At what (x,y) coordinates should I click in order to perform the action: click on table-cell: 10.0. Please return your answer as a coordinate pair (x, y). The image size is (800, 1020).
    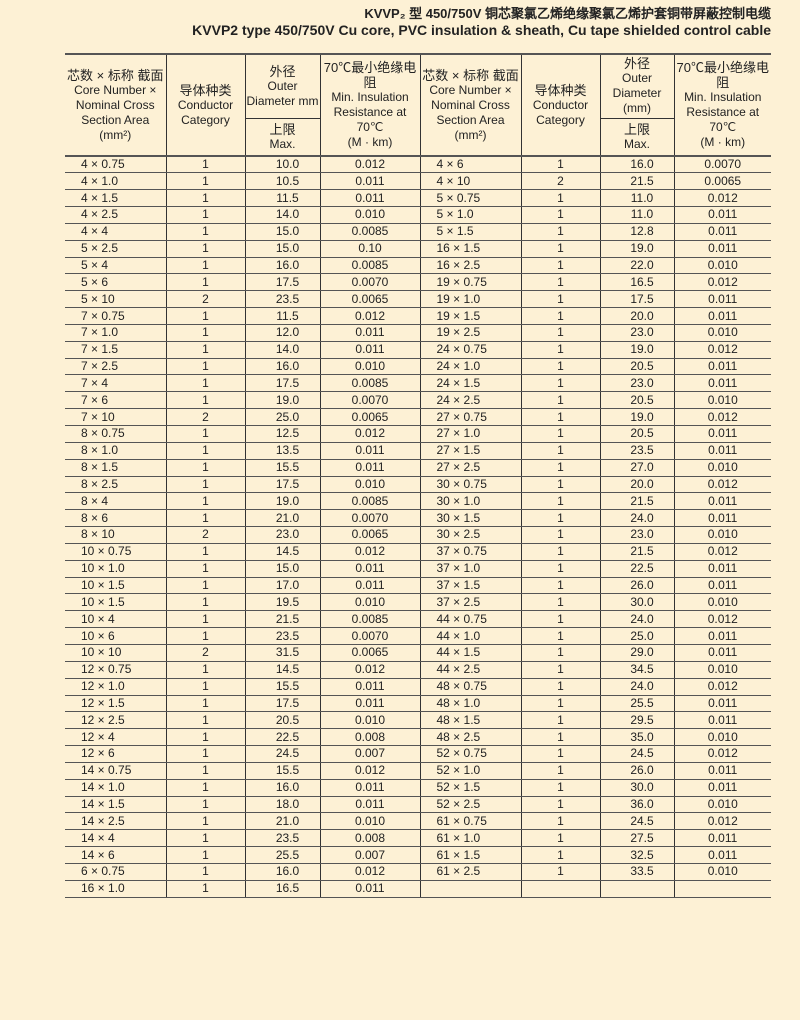
    Looking at the image, I should click on (282, 165).